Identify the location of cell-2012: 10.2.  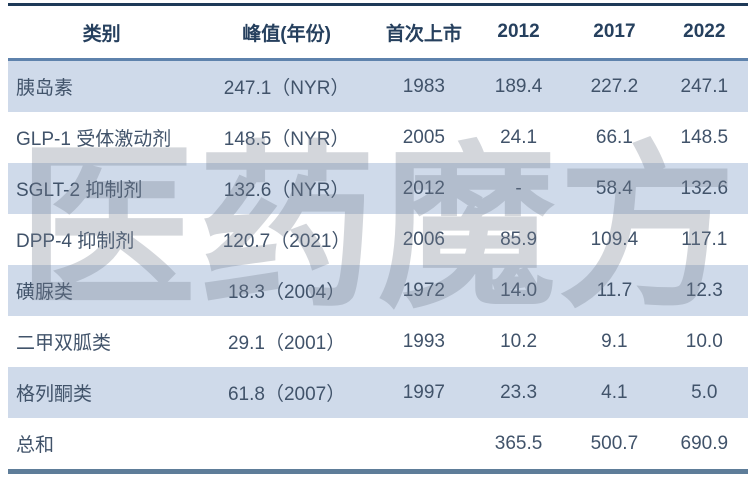
(519, 341).